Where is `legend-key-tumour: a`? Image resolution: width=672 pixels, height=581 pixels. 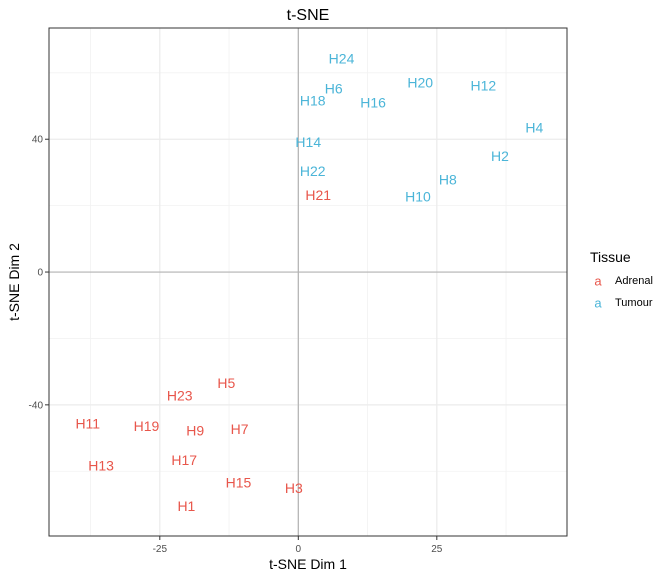 legend-key-tumour: a is located at coordinates (598, 303).